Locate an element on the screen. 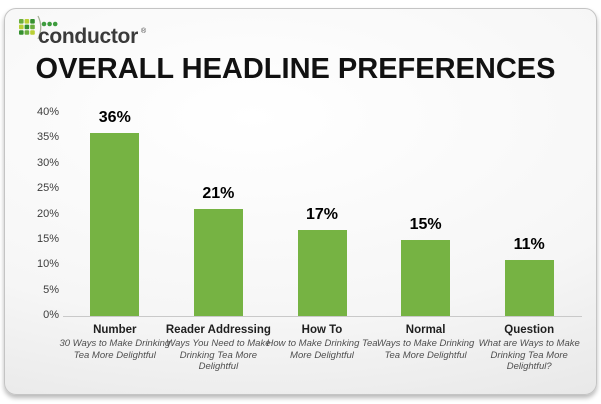 This screenshot has height=404, width=601. bar-value-label: 15% is located at coordinates (425, 224).